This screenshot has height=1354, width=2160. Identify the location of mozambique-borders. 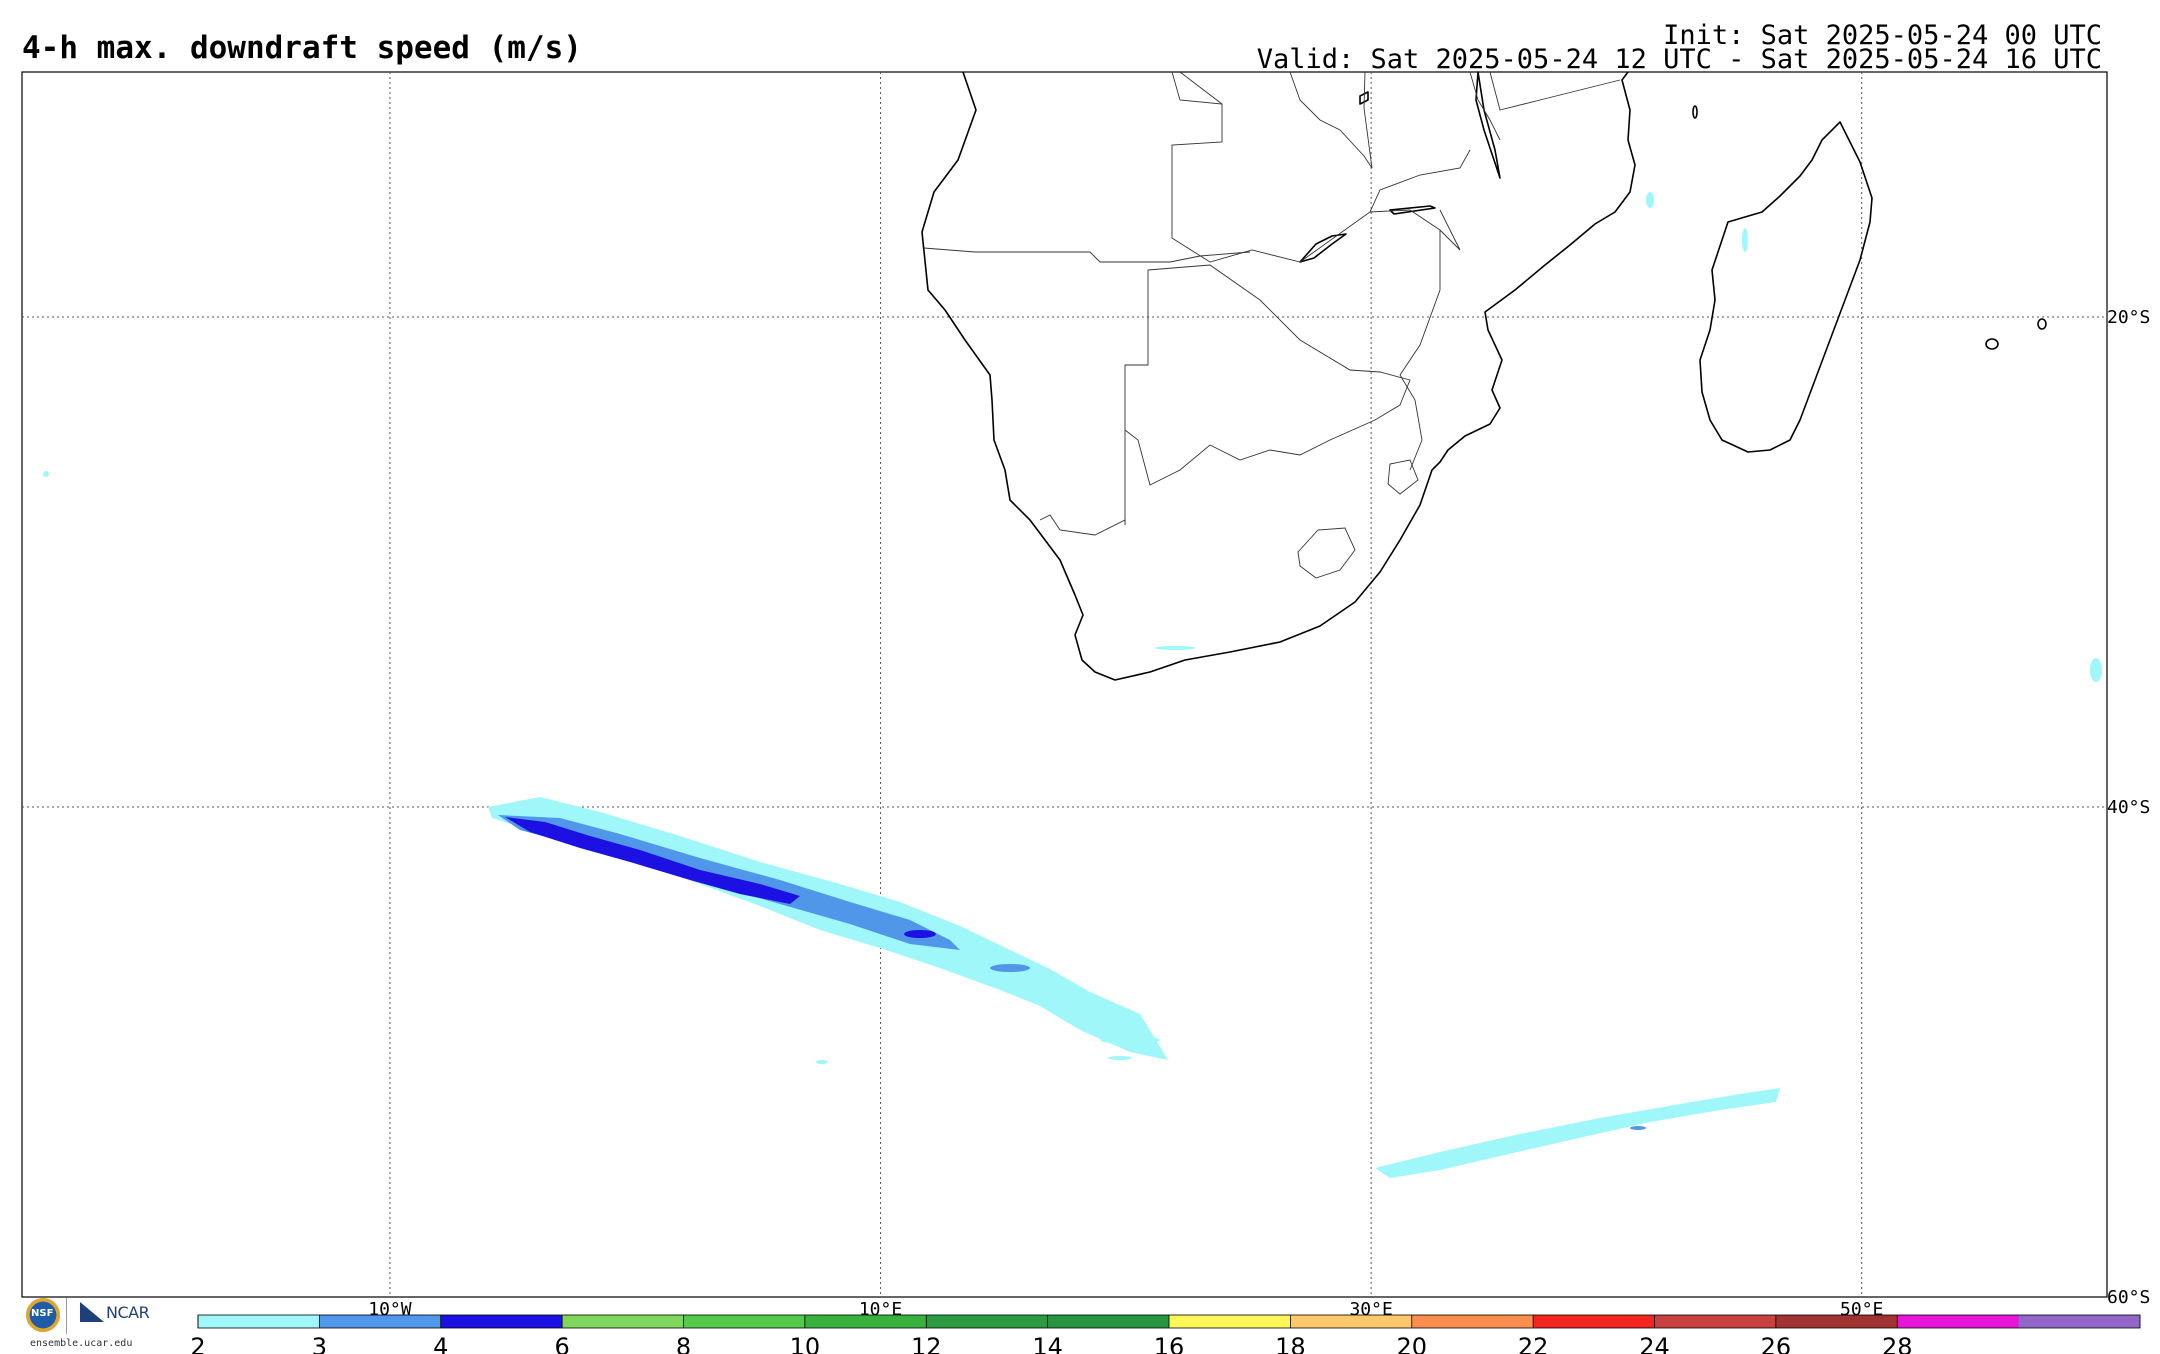
(1430, 340).